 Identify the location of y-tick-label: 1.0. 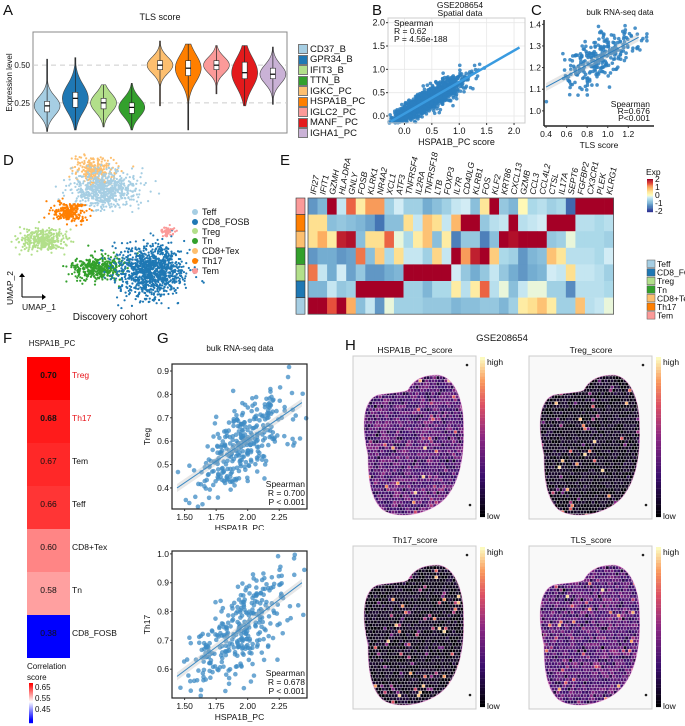
(378, 69).